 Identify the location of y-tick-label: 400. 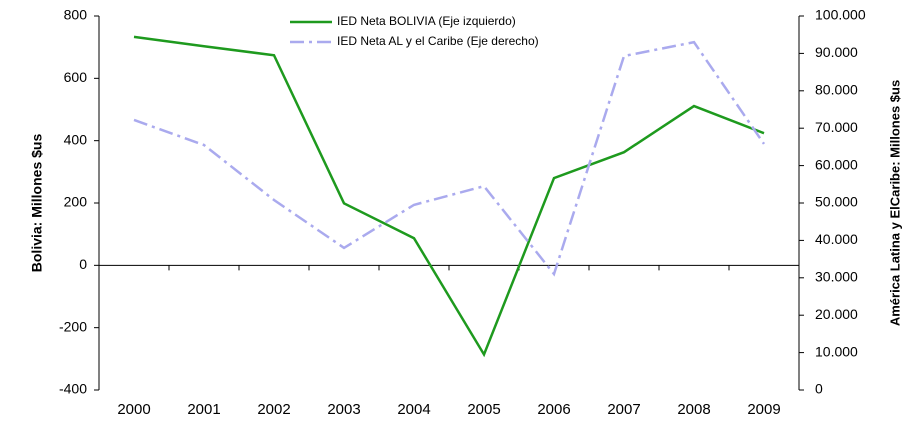
(76, 139).